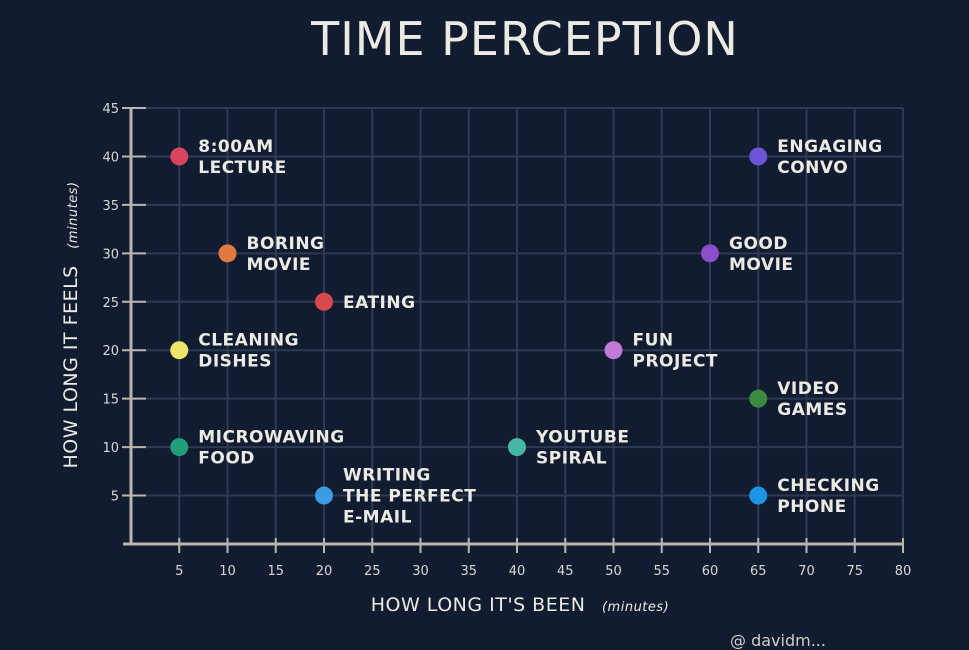 The width and height of the screenshot is (969, 650). I want to click on data-point-label: FOOD, so click(226, 459).